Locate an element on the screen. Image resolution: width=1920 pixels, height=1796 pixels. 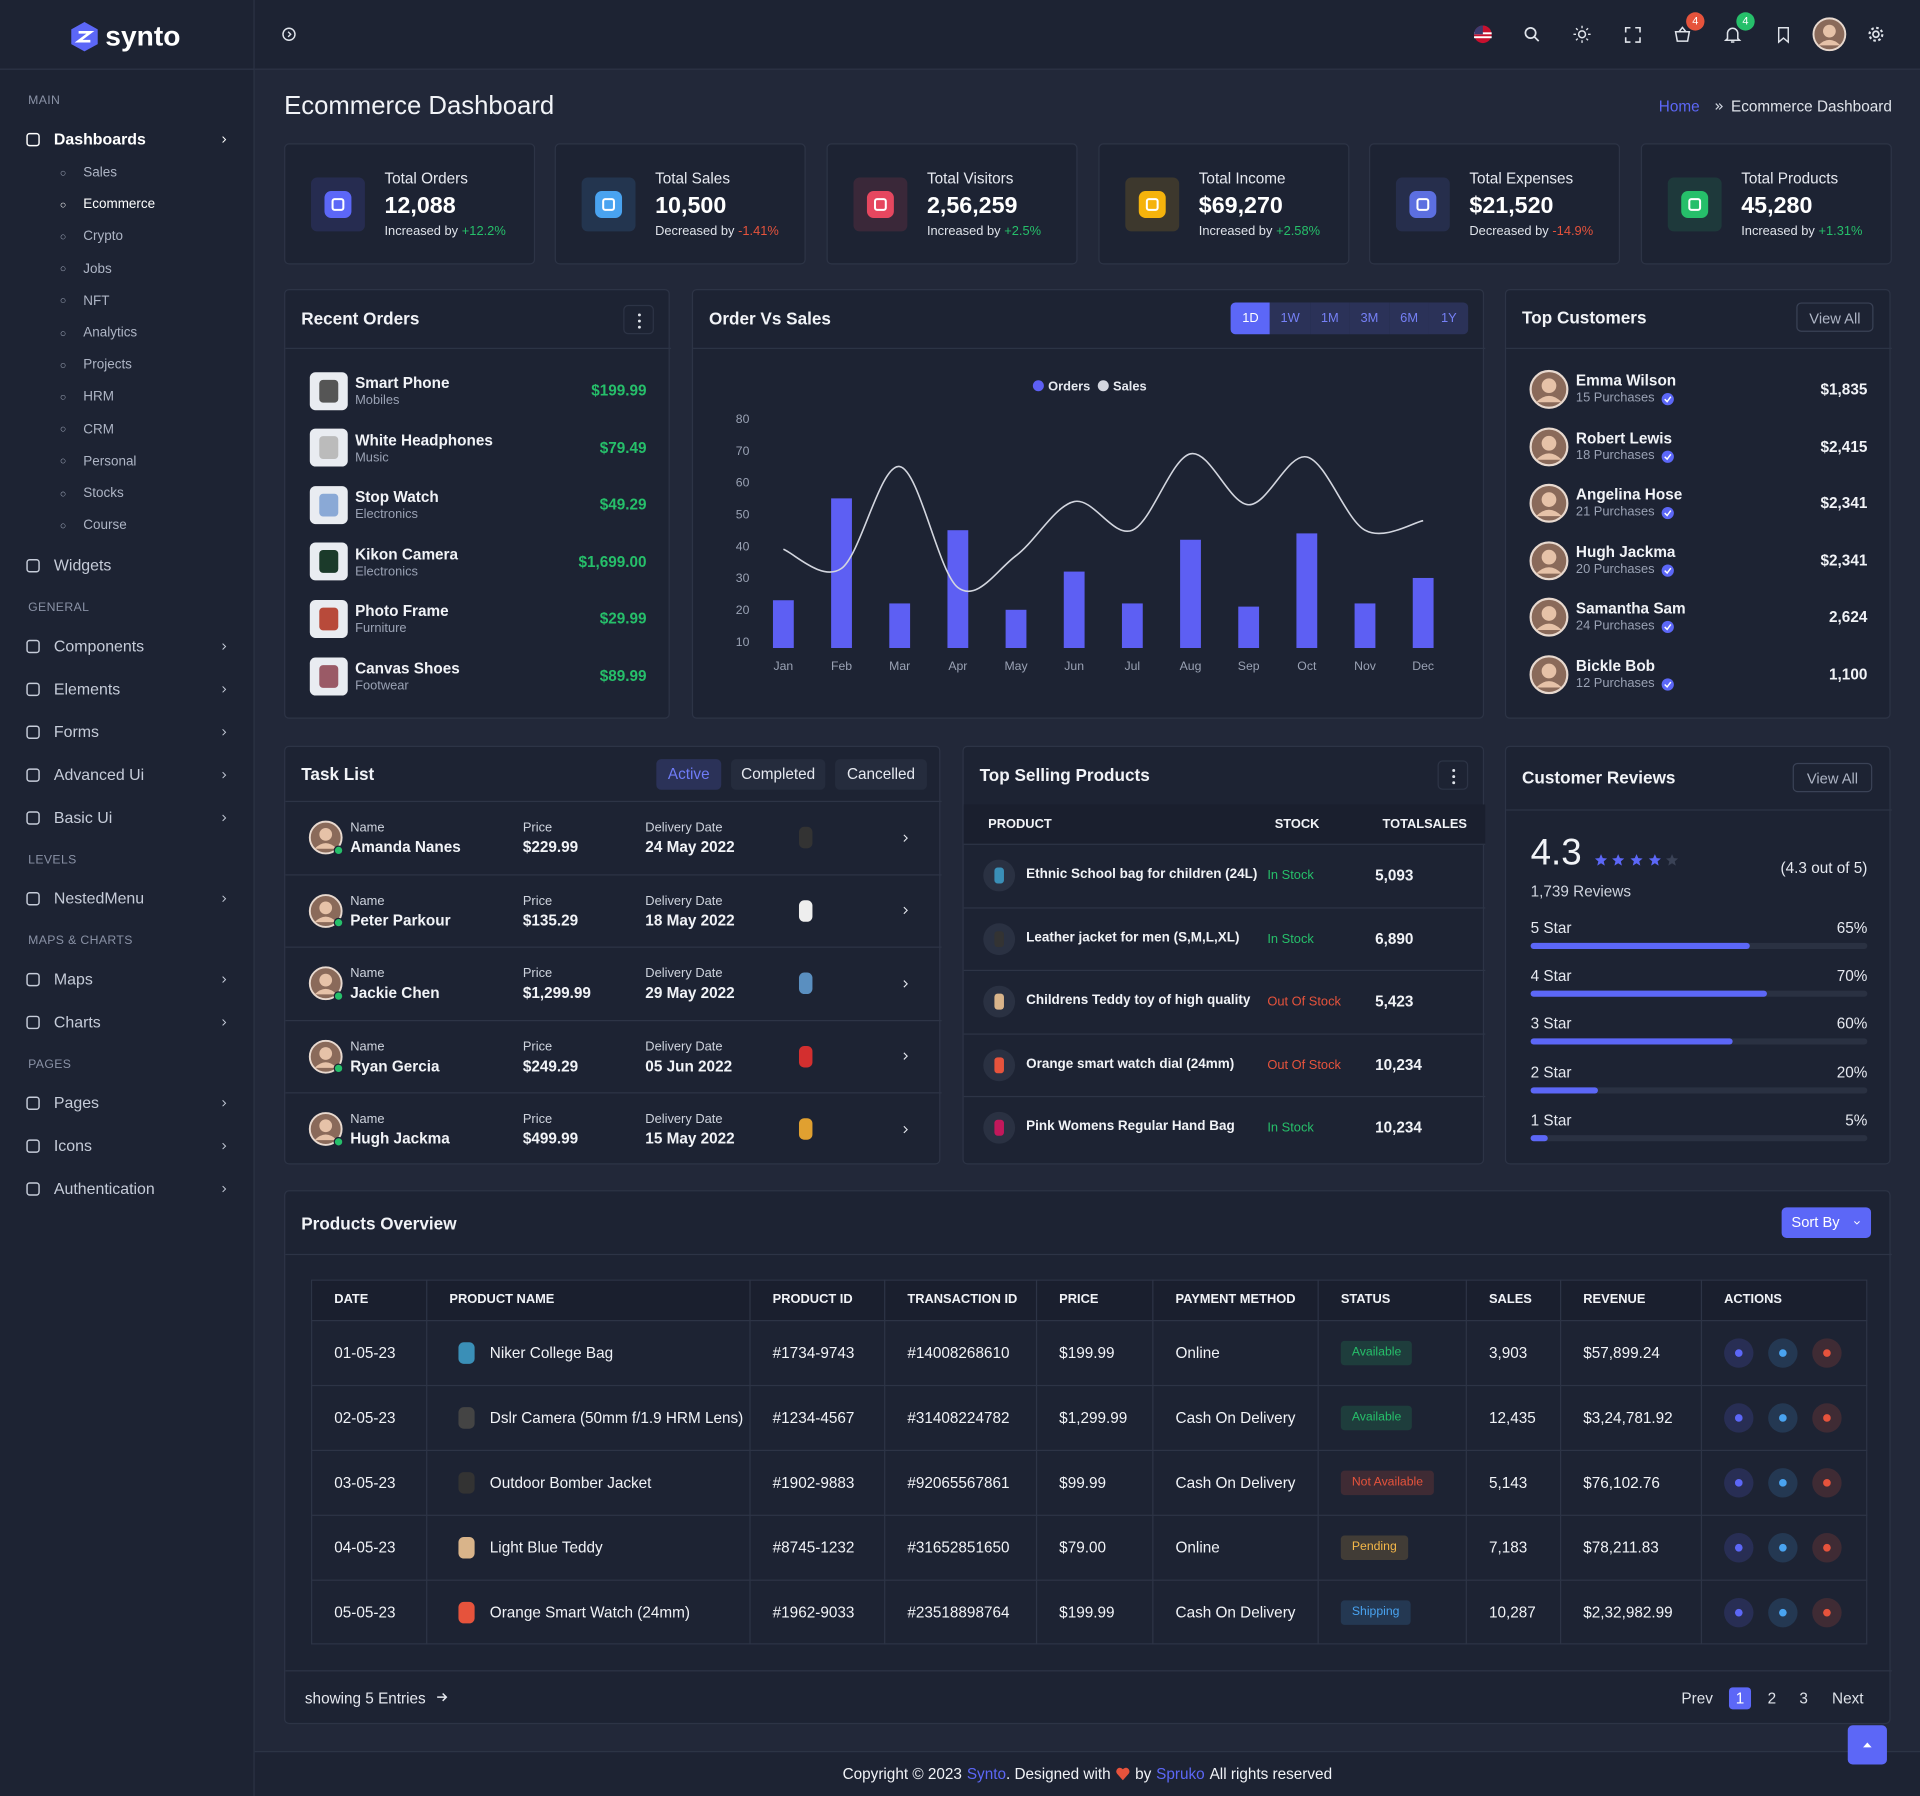
nav-subitem: Ecommerce is located at coordinates (119, 205).